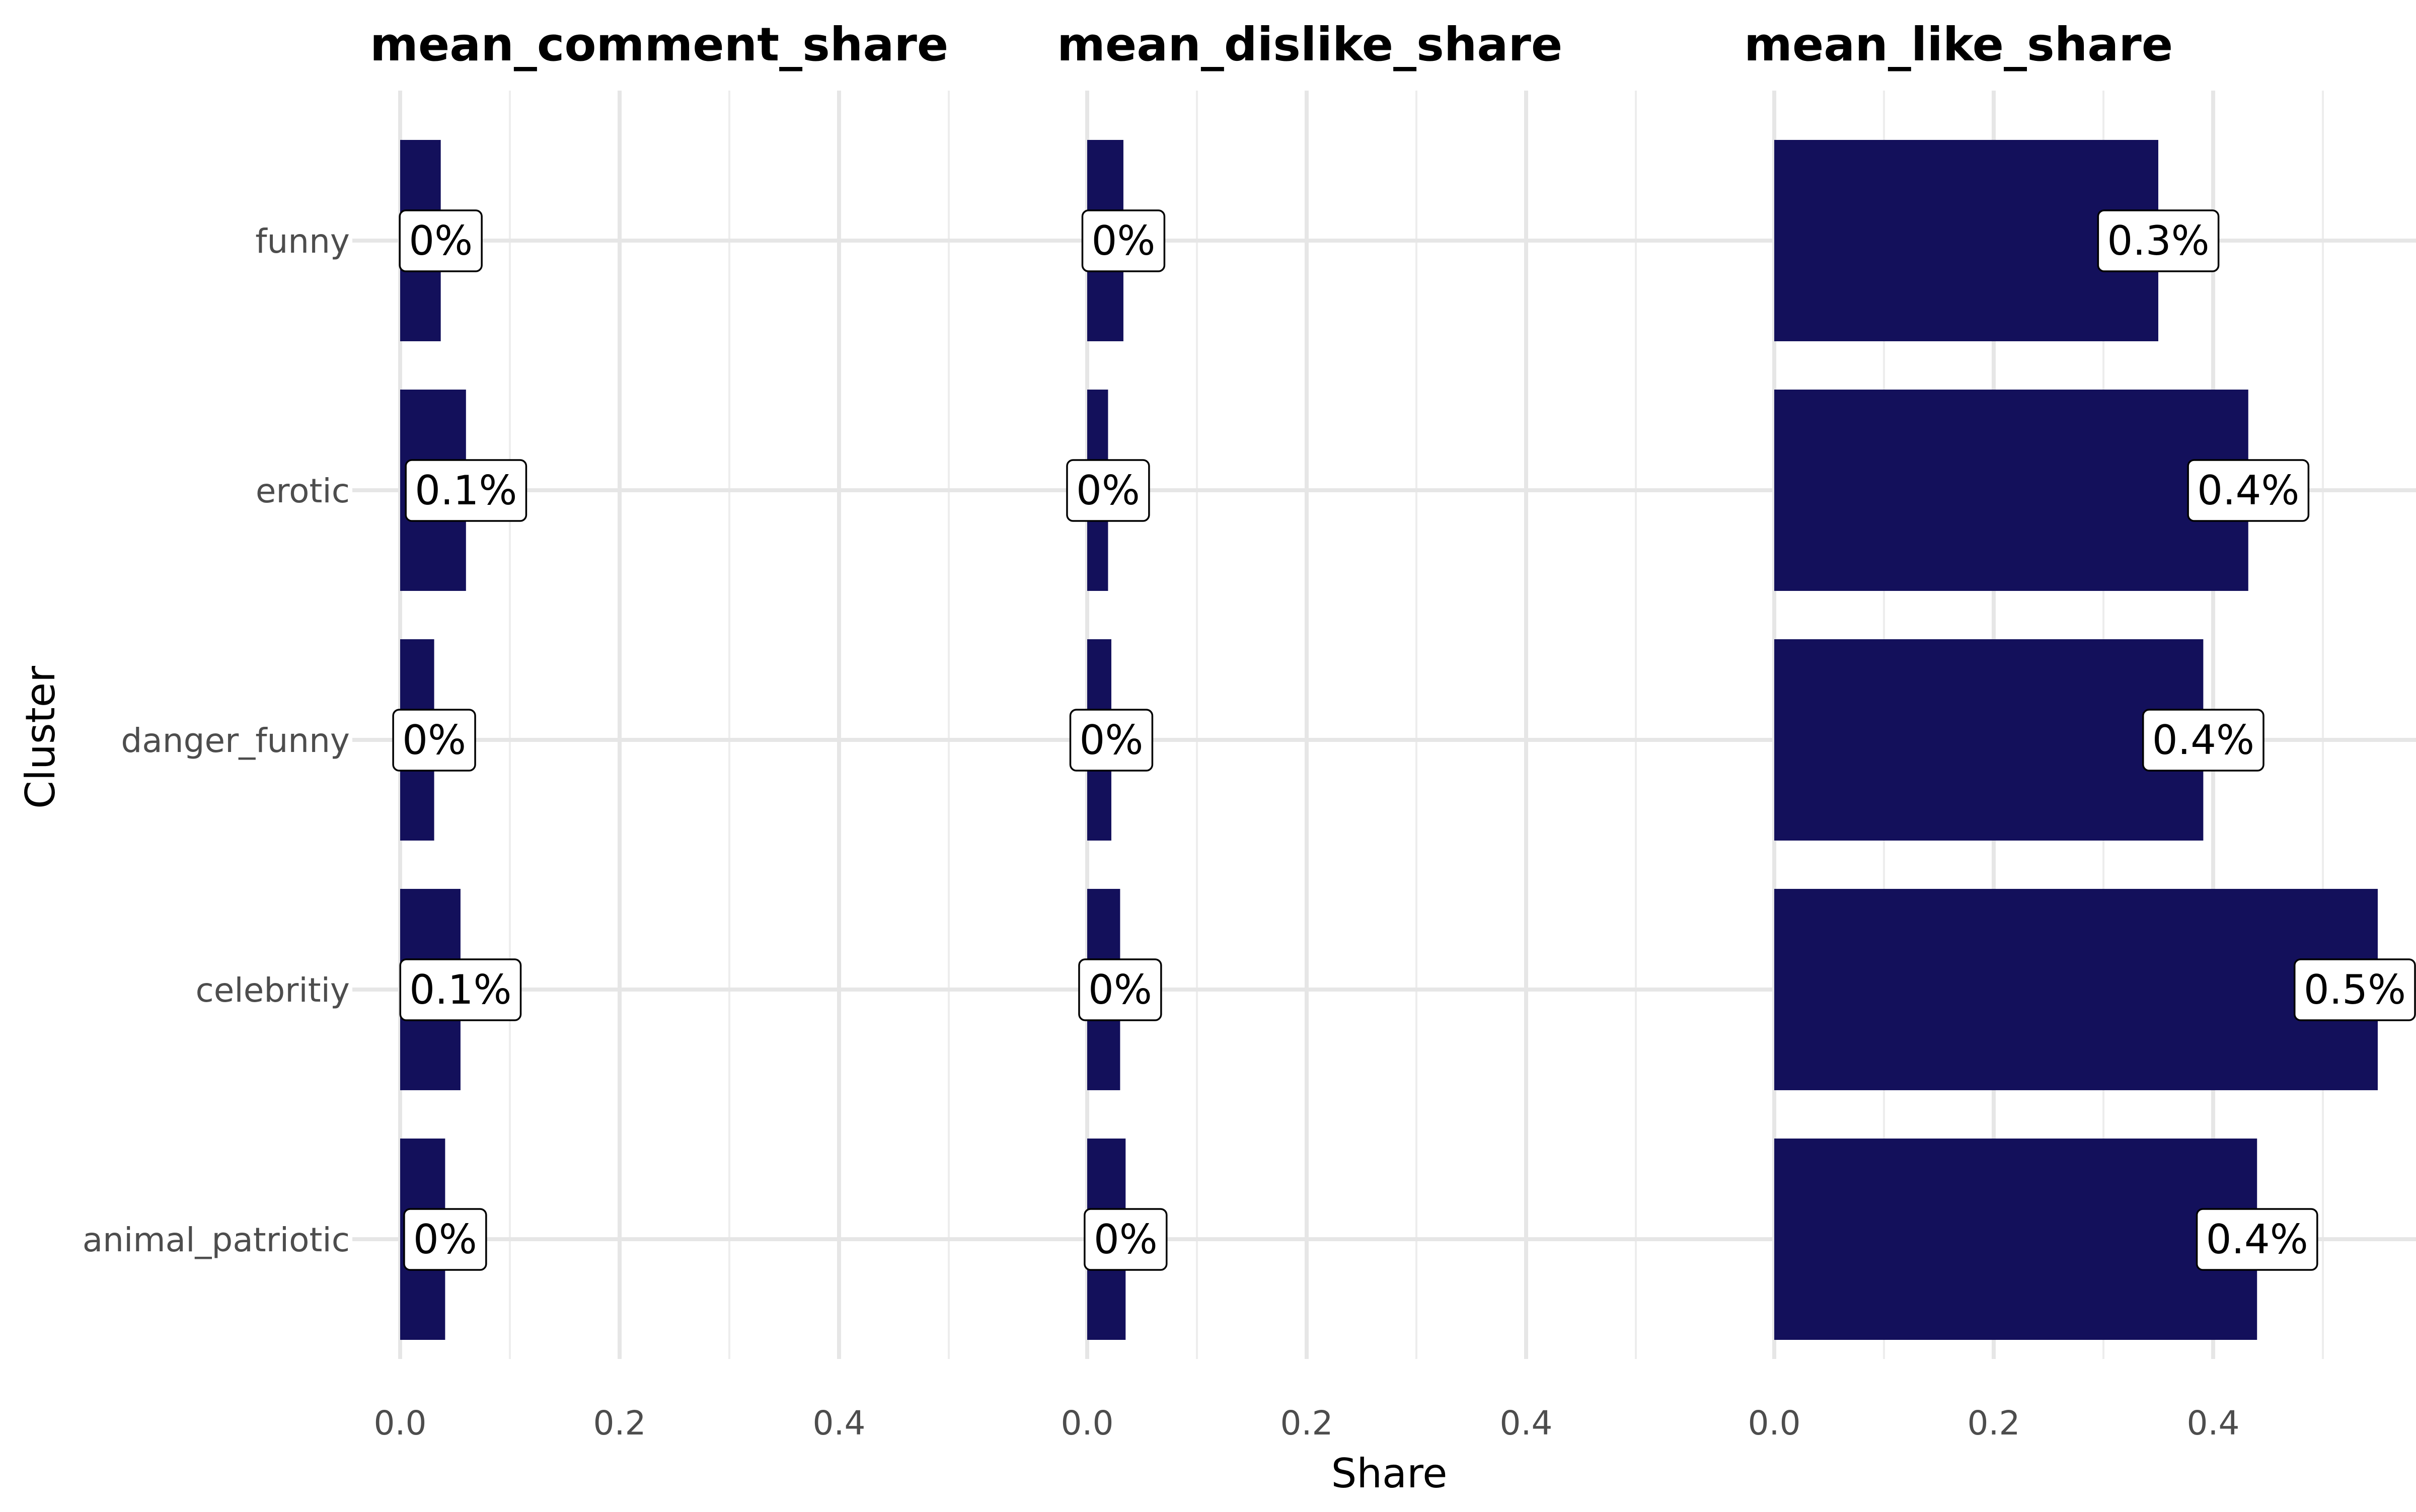 This screenshot has width=2416, height=1512. Describe the element at coordinates (1989, 740) in the screenshot. I see `bar-danger-funny` at that location.